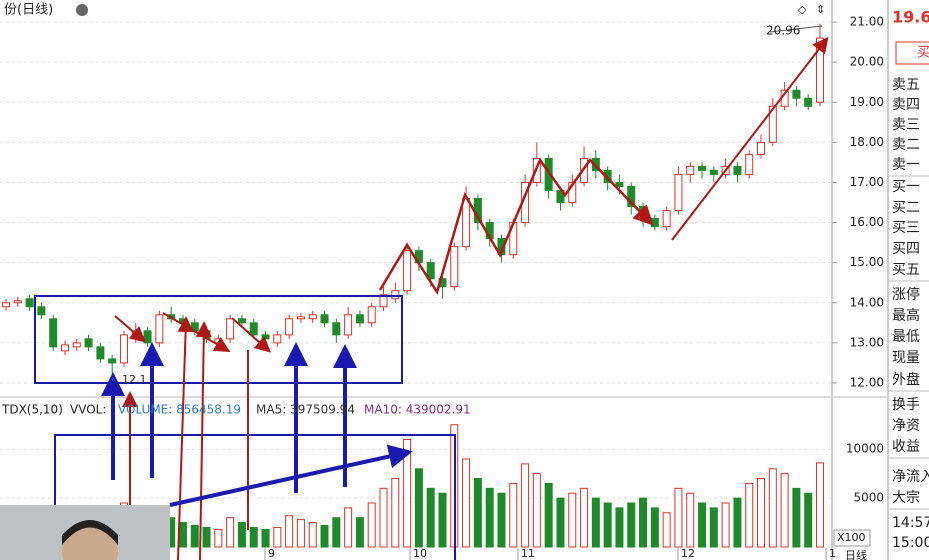 Image resolution: width=929 pixels, height=560 pixels. I want to click on indicator-name: TDX(5,10), so click(32, 410).